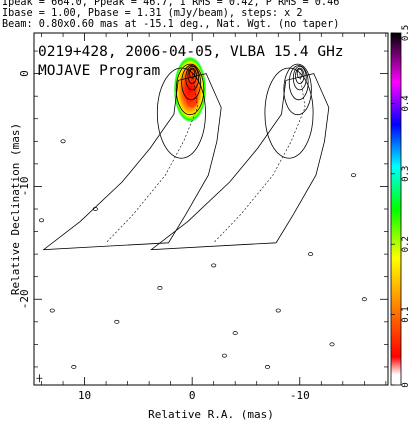  I want to click on colorbar-tick-label: 0.1, so click(405, 314).